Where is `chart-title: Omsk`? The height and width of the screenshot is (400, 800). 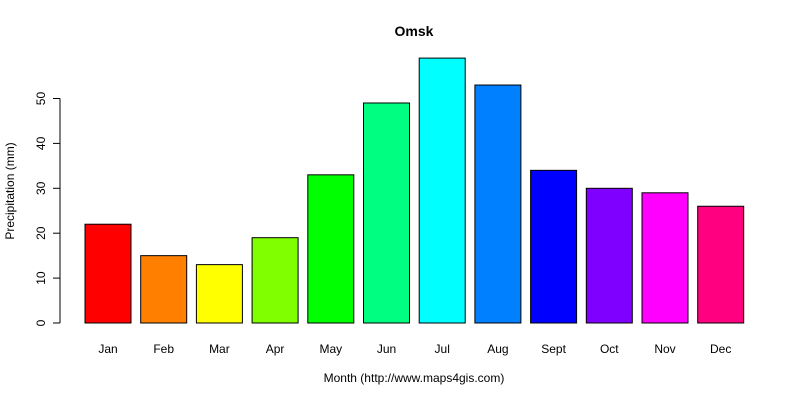
chart-title: Omsk is located at coordinates (414, 31).